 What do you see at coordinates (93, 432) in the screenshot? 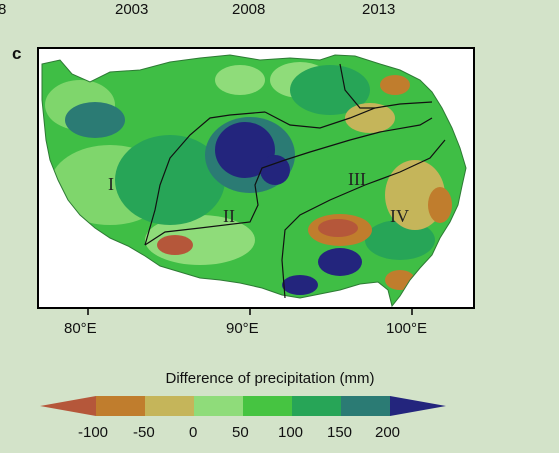
I see `legend-tick: -100` at bounding box center [93, 432].